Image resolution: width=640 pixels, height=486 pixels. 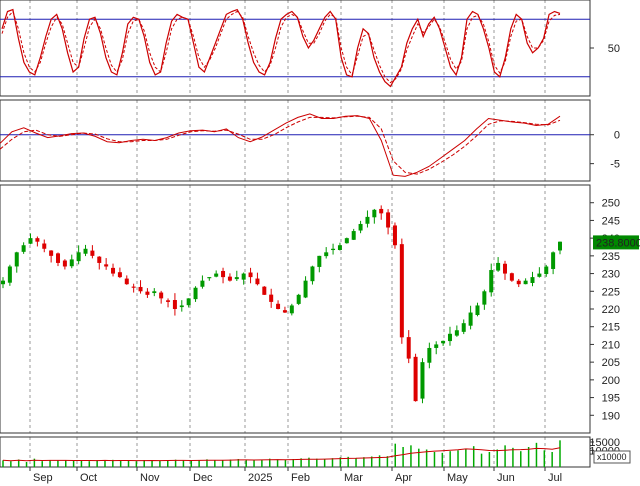 I want to click on stochastic-tick-label: 50, so click(x=614, y=49).